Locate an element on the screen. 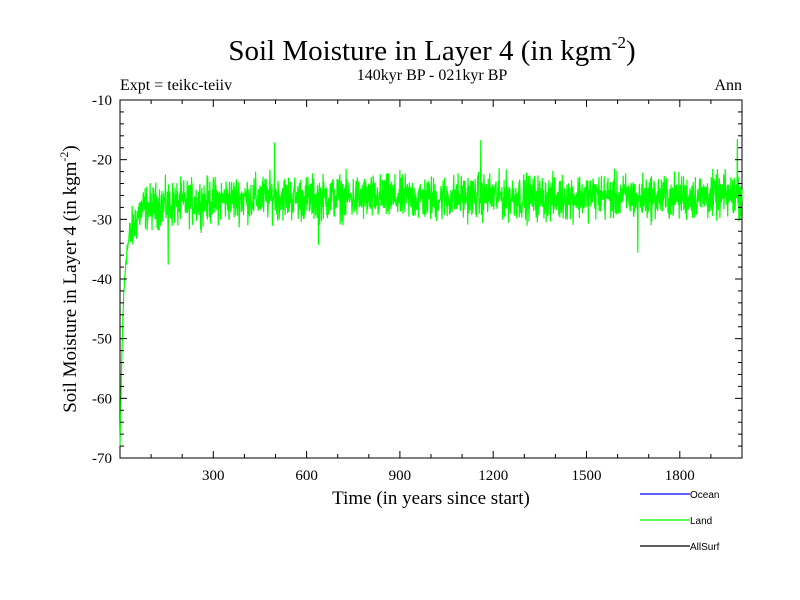  y-tick-label: -50 is located at coordinates (102, 340).